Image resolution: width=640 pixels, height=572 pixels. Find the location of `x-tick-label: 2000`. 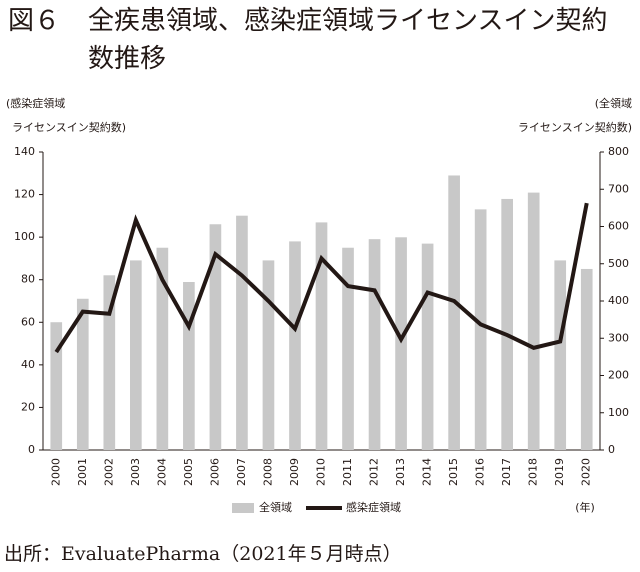

x-tick-label: 2000 is located at coordinates (55, 472).